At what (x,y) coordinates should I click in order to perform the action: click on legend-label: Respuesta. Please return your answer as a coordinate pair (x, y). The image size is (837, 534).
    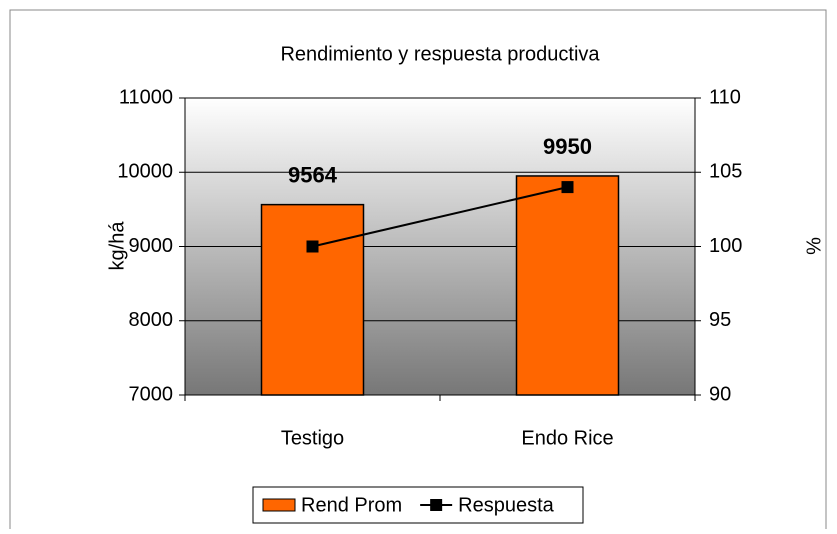
    Looking at the image, I should click on (506, 505).